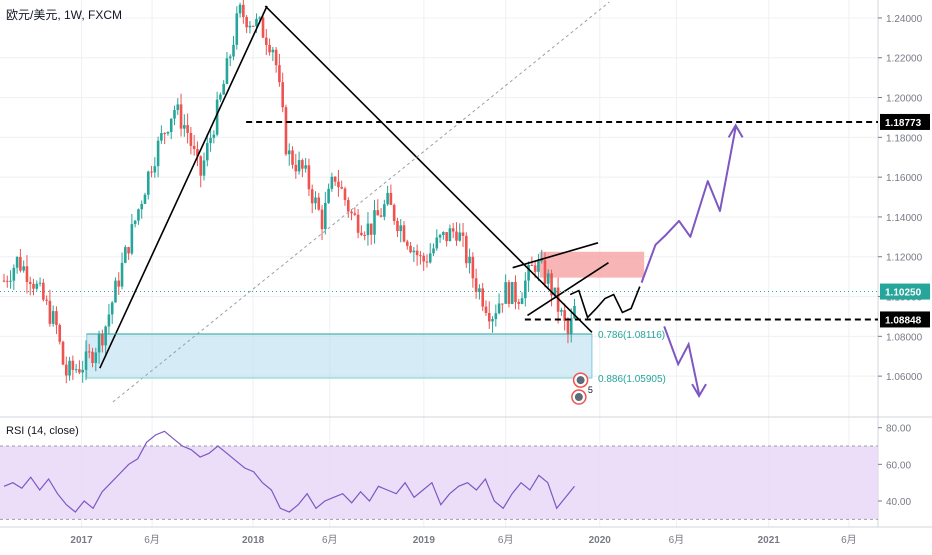 The image size is (932, 555). What do you see at coordinates (903, 320) in the screenshot?
I see `level-3-badge-label: 1.08848` at bounding box center [903, 320].